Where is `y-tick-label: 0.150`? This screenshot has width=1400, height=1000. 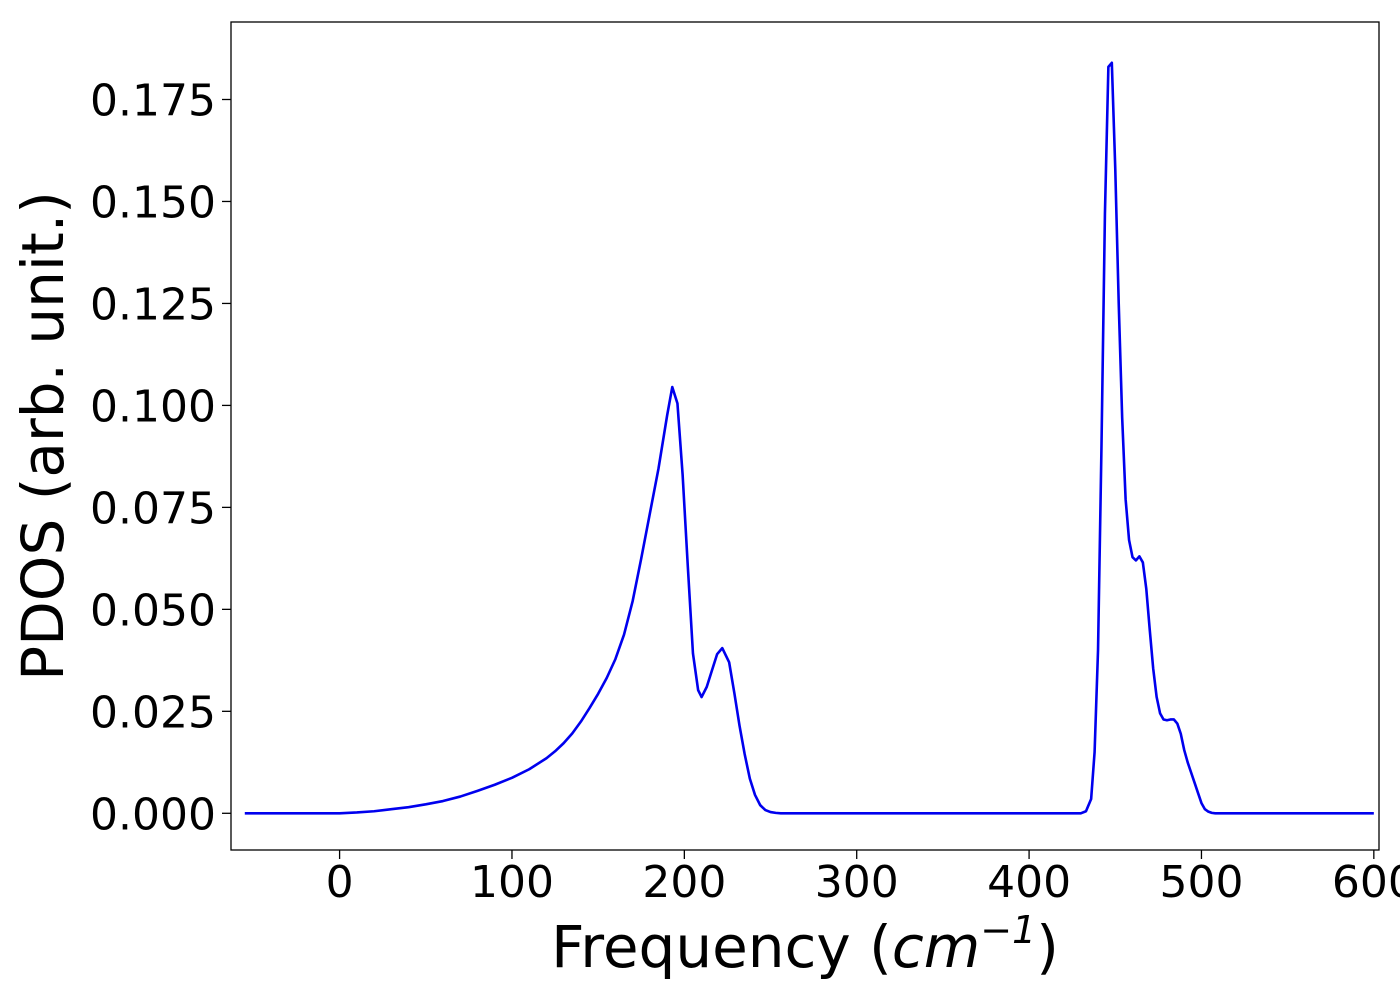
y-tick-label: 0.150 is located at coordinates (153, 202).